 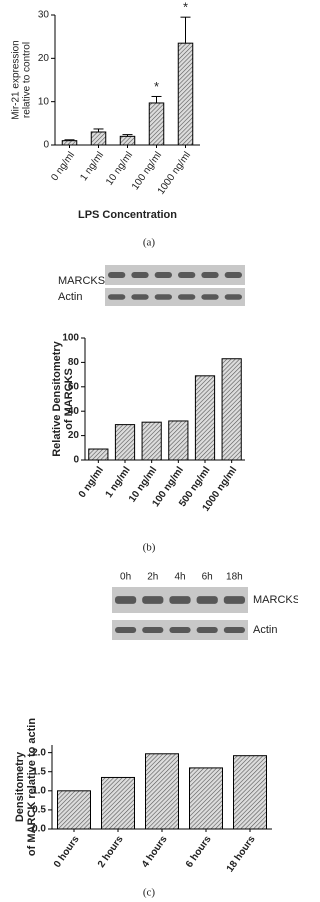 What do you see at coordinates (74, 411) in the screenshot?
I see `y-tick-label: 40` at bounding box center [74, 411].